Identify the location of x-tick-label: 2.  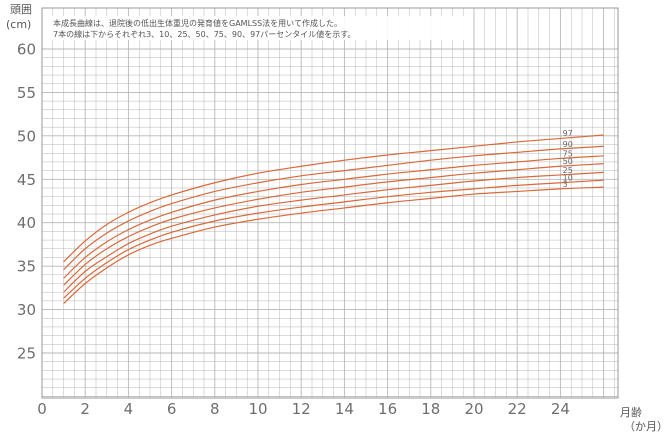
(85, 409).